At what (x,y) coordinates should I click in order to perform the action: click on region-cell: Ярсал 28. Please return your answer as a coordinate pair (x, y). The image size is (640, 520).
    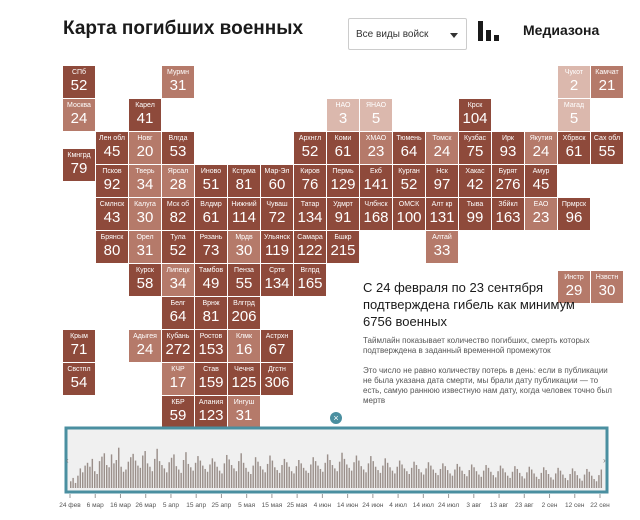
    Looking at the image, I should click on (178, 181).